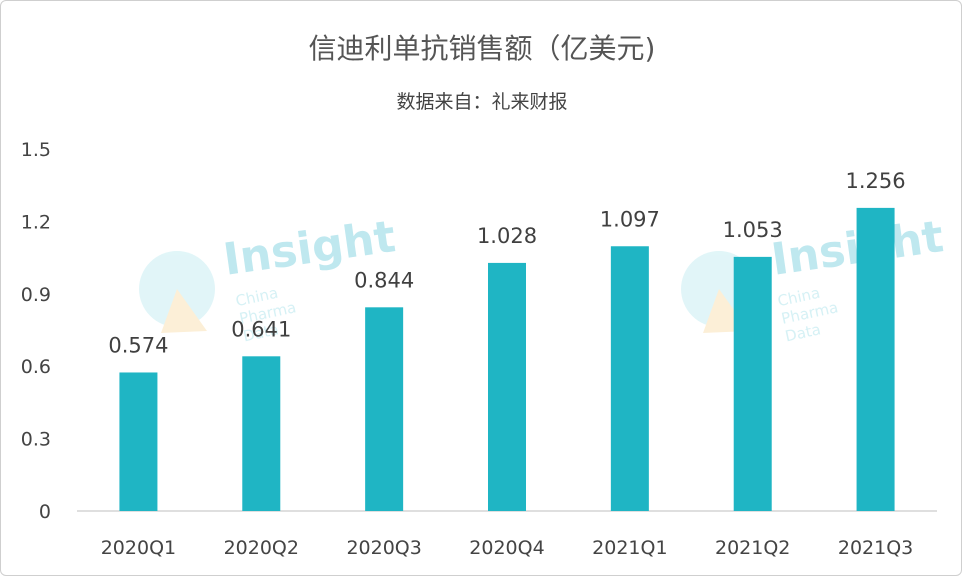 The image size is (962, 577). What do you see at coordinates (261, 433) in the screenshot?
I see `bar-2020Q2` at bounding box center [261, 433].